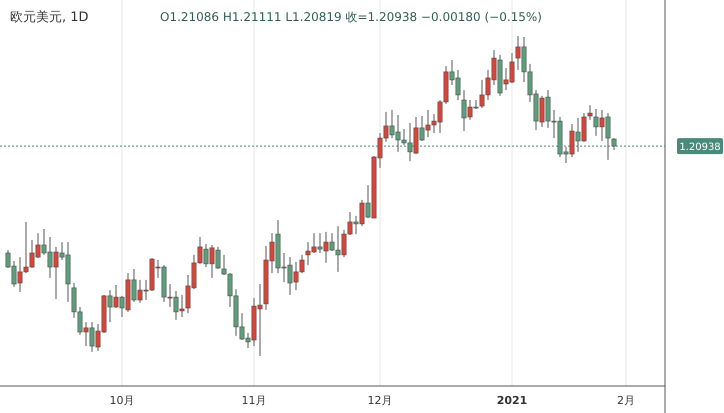 The height and width of the screenshot is (413, 724). Describe the element at coordinates (49, 17) in the screenshot. I see `chart-title: 欧元美元, 1D` at that location.